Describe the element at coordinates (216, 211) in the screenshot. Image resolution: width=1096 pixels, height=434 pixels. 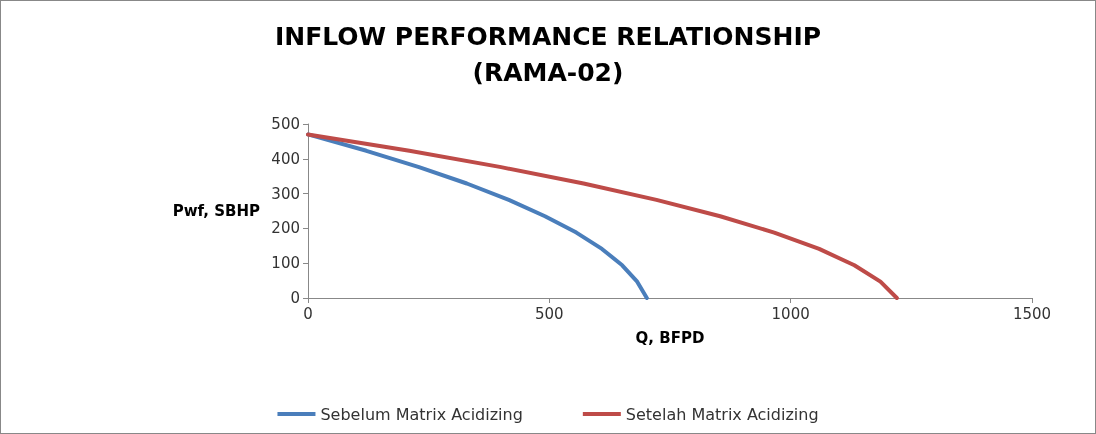
I see `y-axis-title: Pwf, SBHP` at that location.